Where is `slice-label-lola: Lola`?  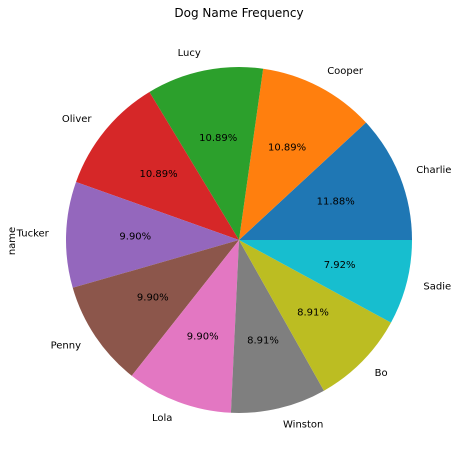
slice-label-lola: Lola is located at coordinates (162, 418).